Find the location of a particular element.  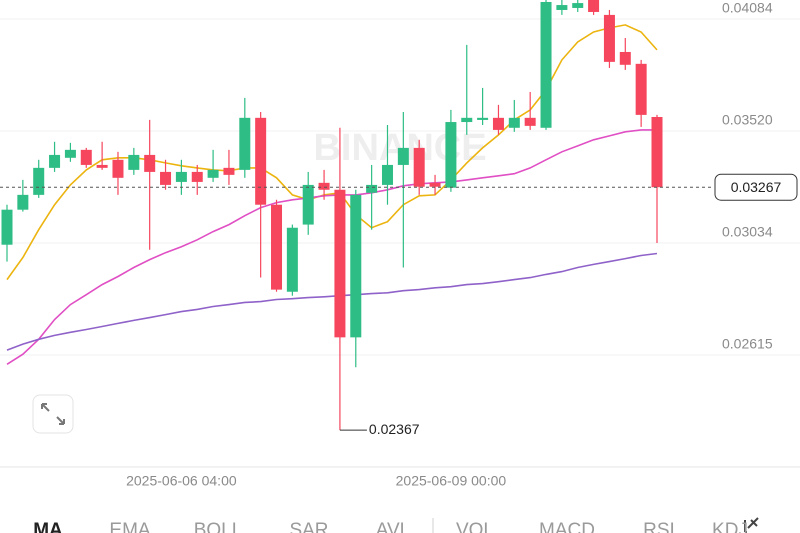

draw-tool-icon is located at coordinates (751, 525).